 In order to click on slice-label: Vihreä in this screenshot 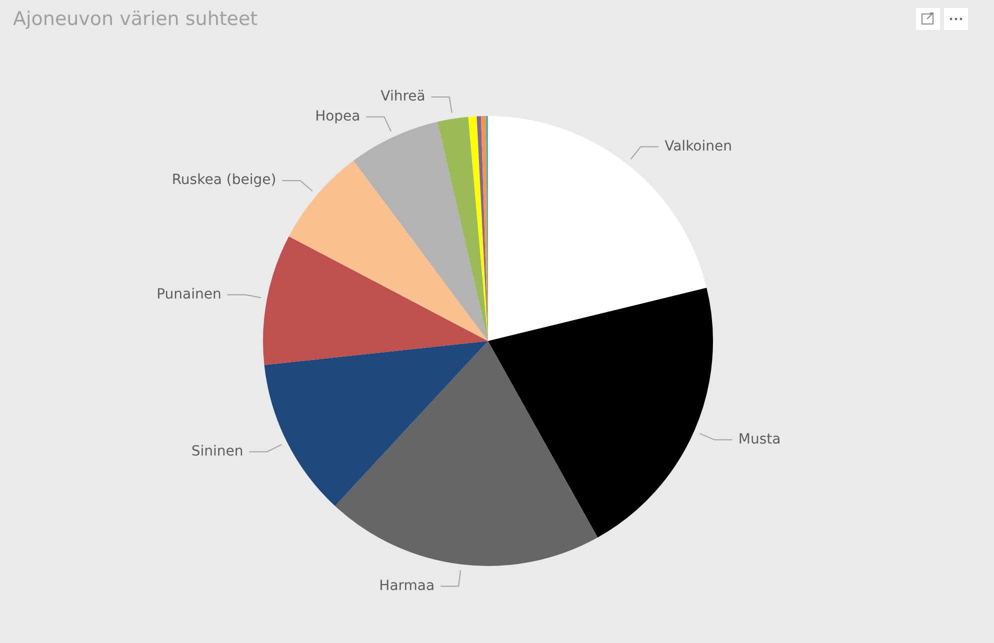, I will do `click(403, 96)`.